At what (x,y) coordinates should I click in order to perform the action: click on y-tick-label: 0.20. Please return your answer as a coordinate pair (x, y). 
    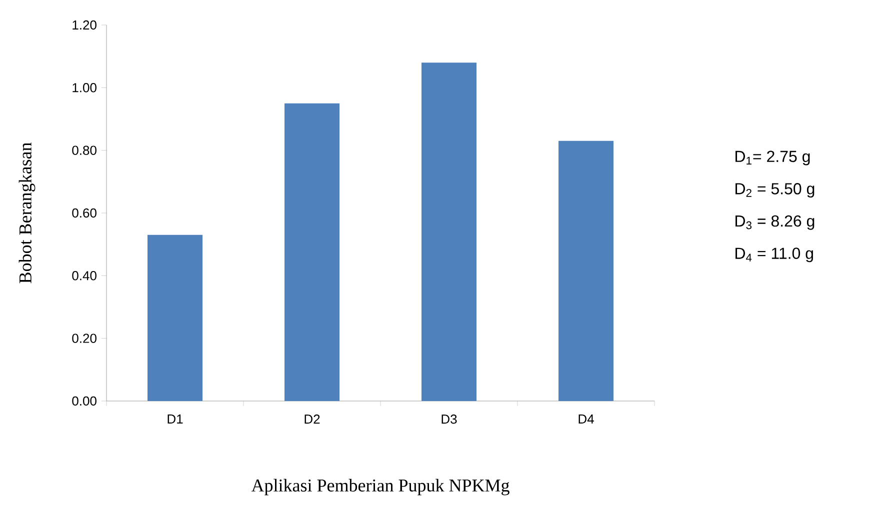
    Looking at the image, I should click on (84, 338).